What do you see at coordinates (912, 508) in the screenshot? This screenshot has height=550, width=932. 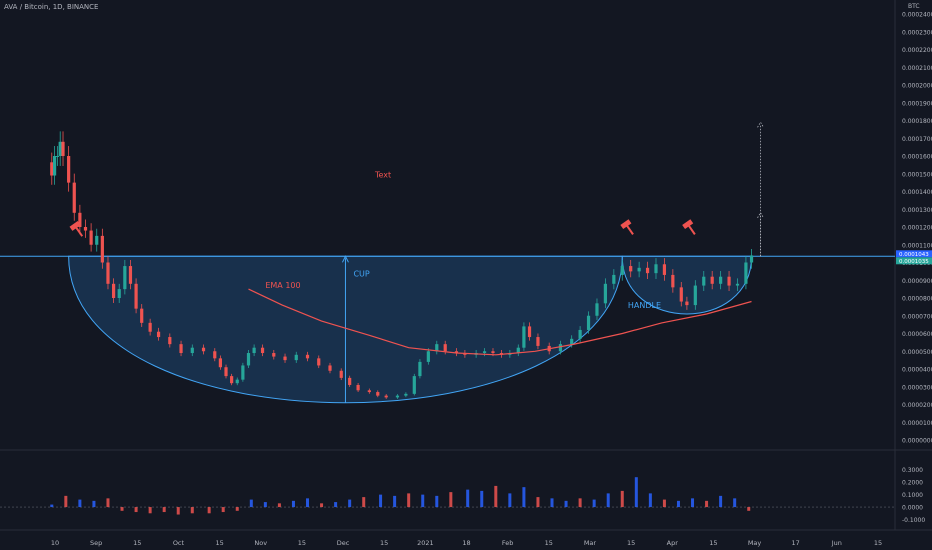 I see `volume-tick-label: 0.0000` at bounding box center [912, 508].